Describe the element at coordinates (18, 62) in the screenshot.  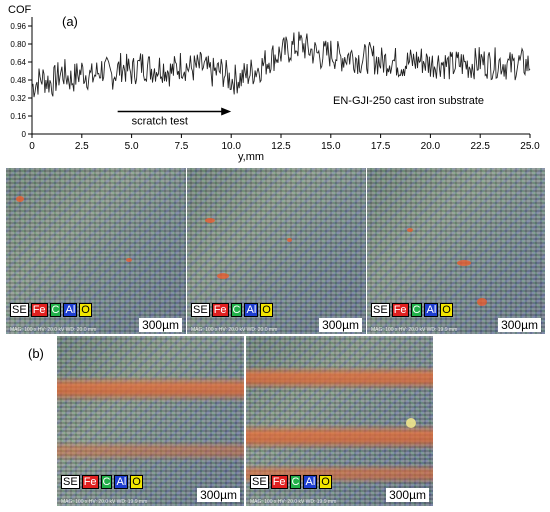
I see `y-tick-label: 0.64` at that location.